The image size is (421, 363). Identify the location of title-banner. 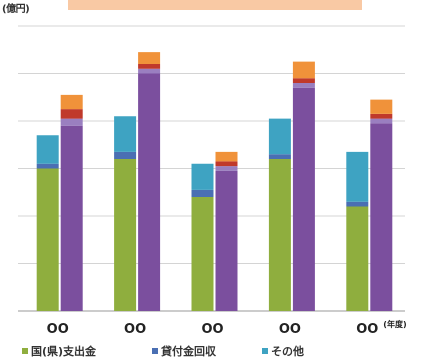
(215, 5).